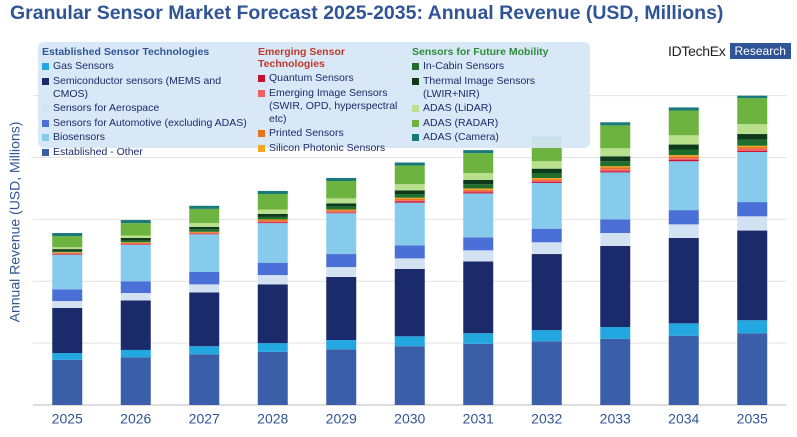 This screenshot has height=437, width=797. Describe the element at coordinates (67, 419) in the screenshot. I see `x-tick-label: 2025` at that location.